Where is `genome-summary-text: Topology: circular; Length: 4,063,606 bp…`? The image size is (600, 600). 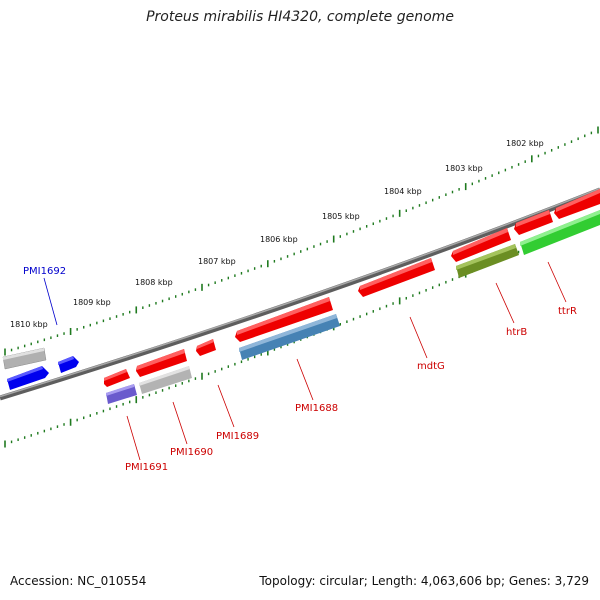 genome-summary-text: Topology: circular; Length: 4,063,606 bp… is located at coordinates (424, 581).